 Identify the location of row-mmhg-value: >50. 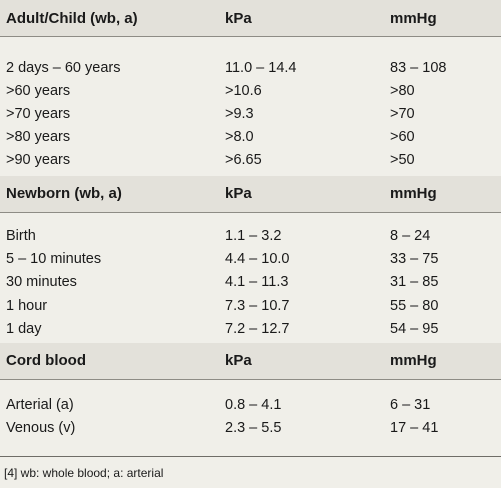
(402, 160).